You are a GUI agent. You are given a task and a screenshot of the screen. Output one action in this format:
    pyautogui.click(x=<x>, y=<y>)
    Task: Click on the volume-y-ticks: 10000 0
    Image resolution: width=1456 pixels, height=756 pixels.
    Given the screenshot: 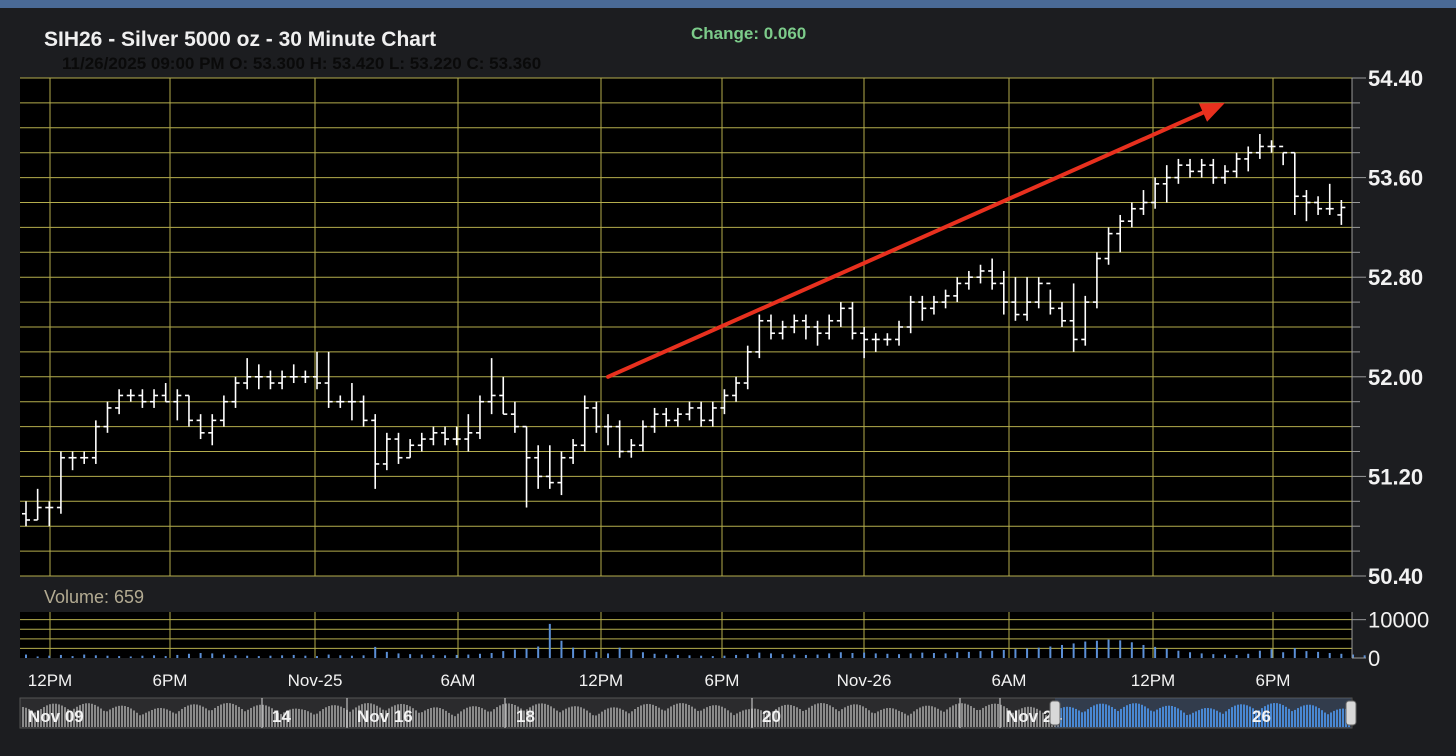 What is the action you would take?
    pyautogui.click(x=1390, y=639)
    